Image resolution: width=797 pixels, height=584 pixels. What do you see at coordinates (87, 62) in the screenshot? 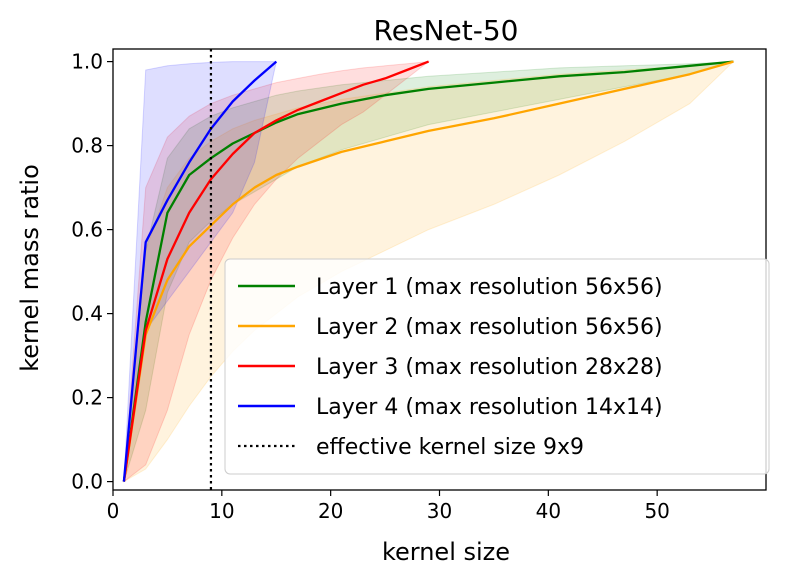
I see `y-tick-label: 1.0` at bounding box center [87, 62].